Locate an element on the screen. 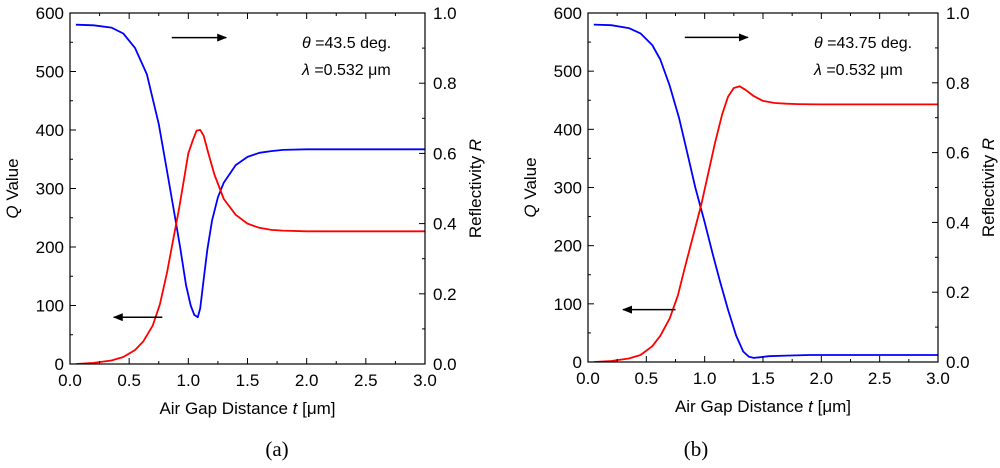 This screenshot has width=1000, height=468. theta-annotation: θ =43.5 deg. is located at coordinates (346, 43).